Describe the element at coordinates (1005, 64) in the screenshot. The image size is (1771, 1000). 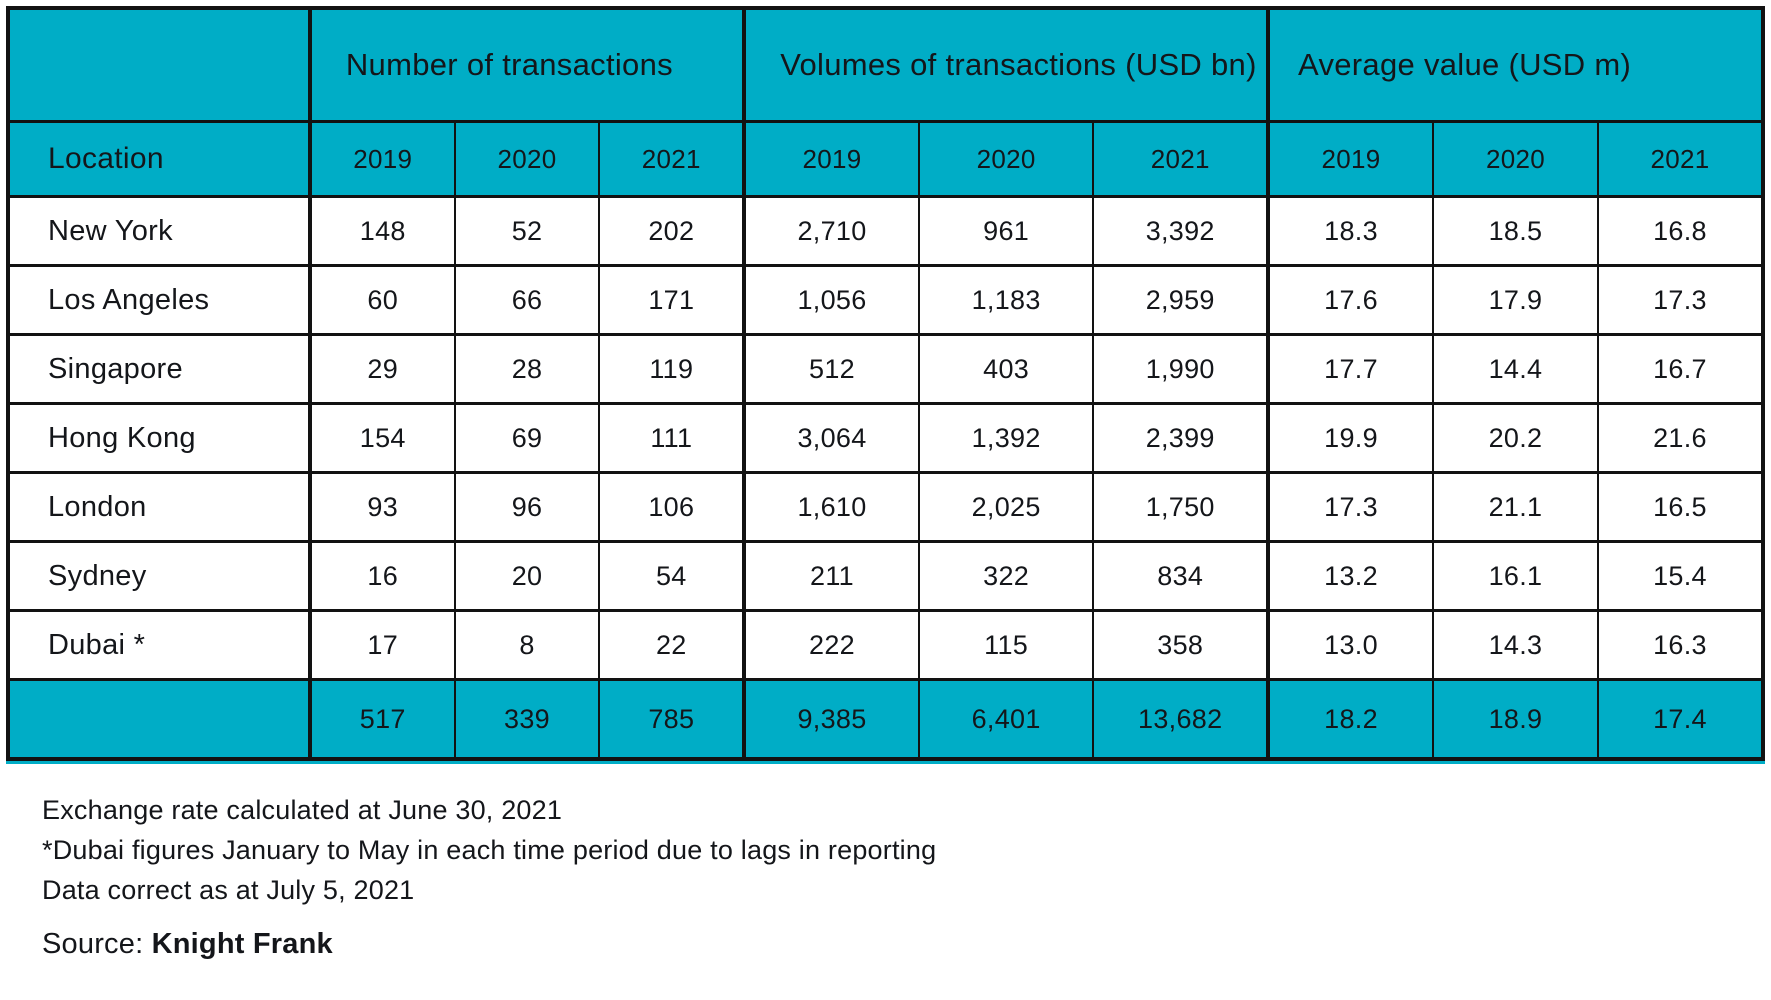
I see `group-header-volume: Volumes of transactions (USD bn)` at that location.